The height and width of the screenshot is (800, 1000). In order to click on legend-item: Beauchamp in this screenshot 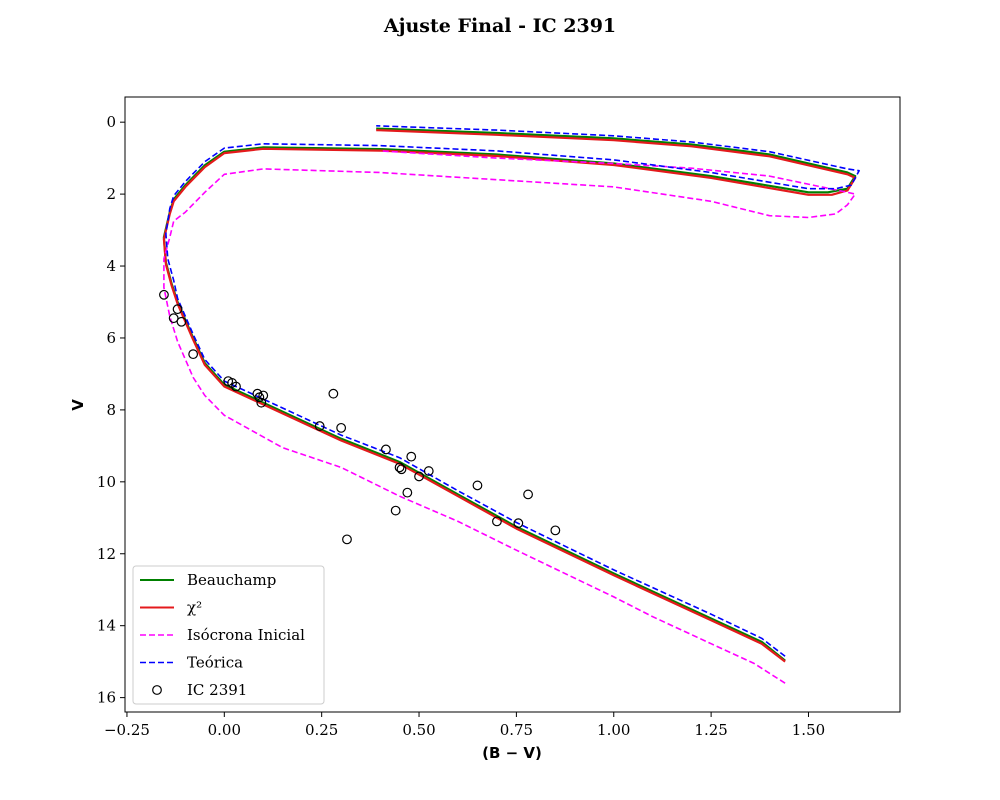, I will do `click(208, 580)`.